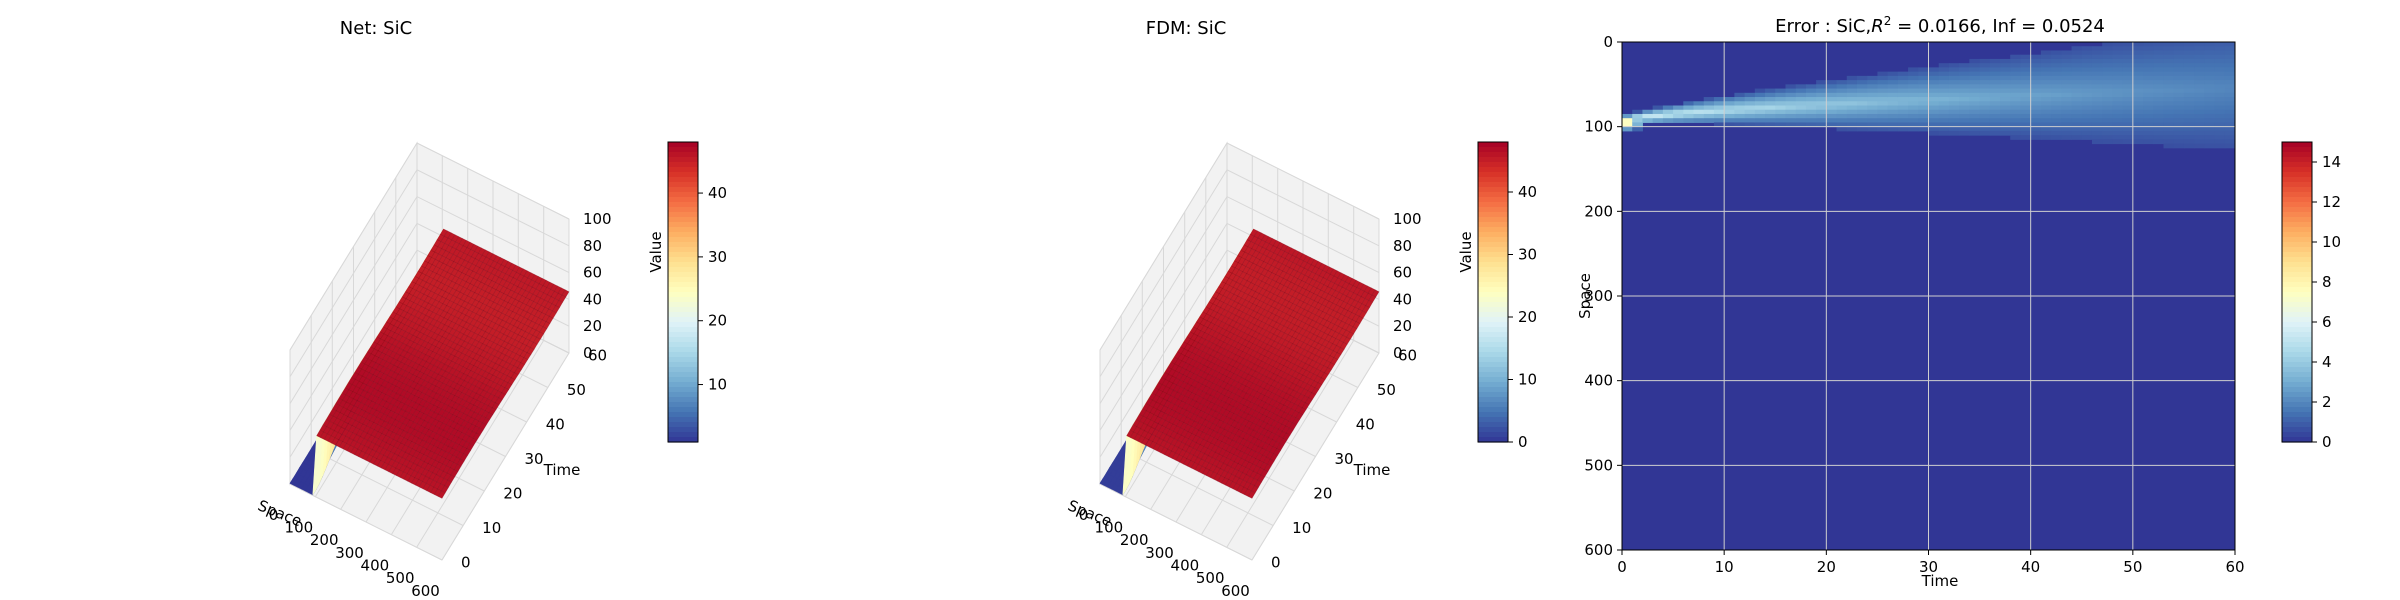 Image resolution: width=2400 pixels, height=600 pixels. Describe the element at coordinates (592, 299) in the screenshot. I see `z-tick-label: 40` at that location.